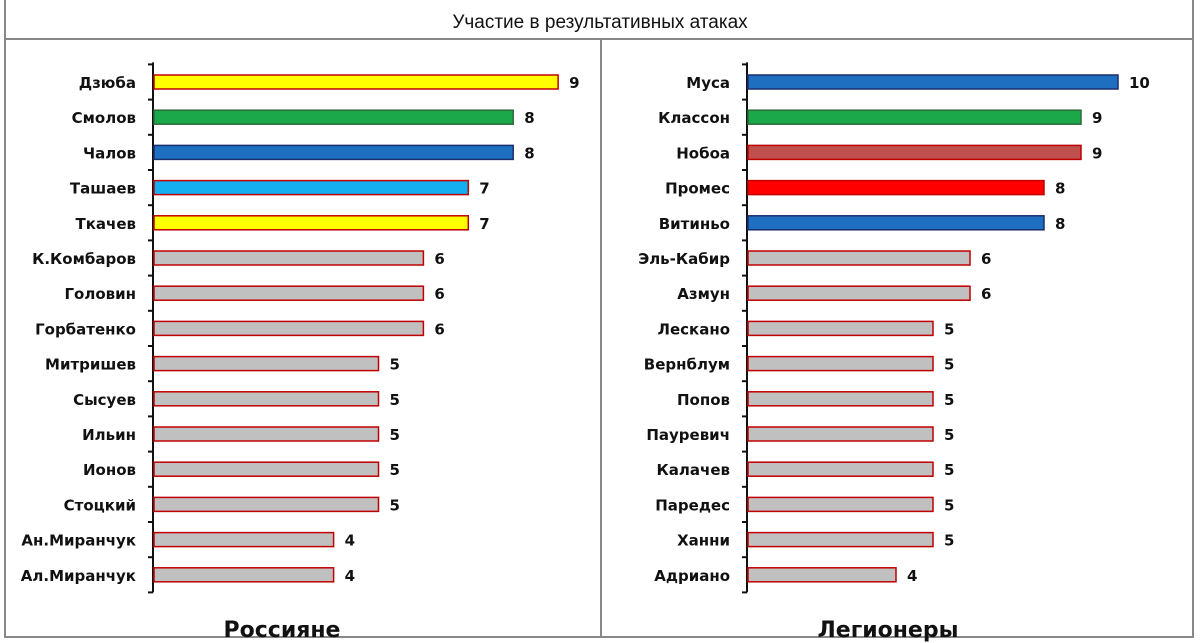  I want to click on category-label: Ильин, so click(109, 435).